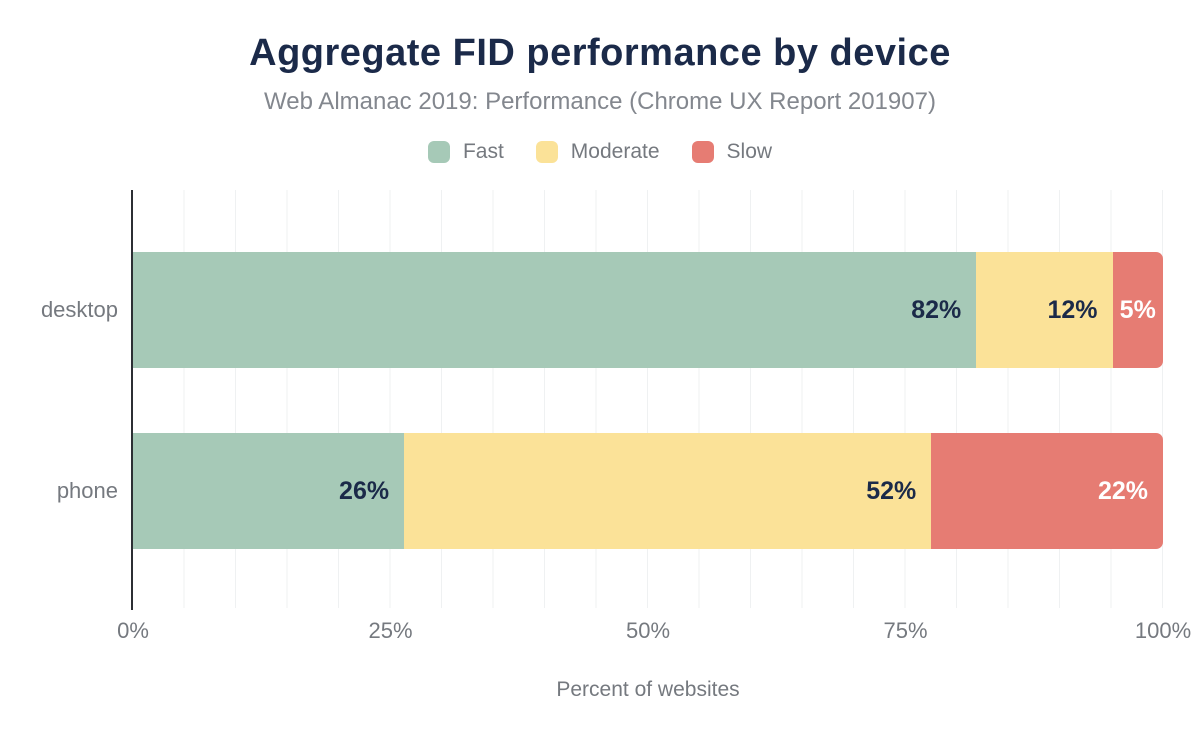  Describe the element at coordinates (1163, 630) in the screenshot. I see `x-tick-100: 100%` at that location.